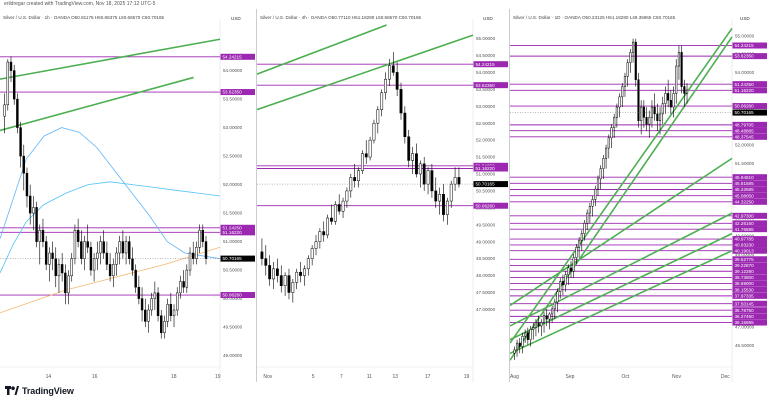 Image resolution: width=768 pixels, height=400 pixels. I want to click on level-label: 48.37545, so click(745, 136).